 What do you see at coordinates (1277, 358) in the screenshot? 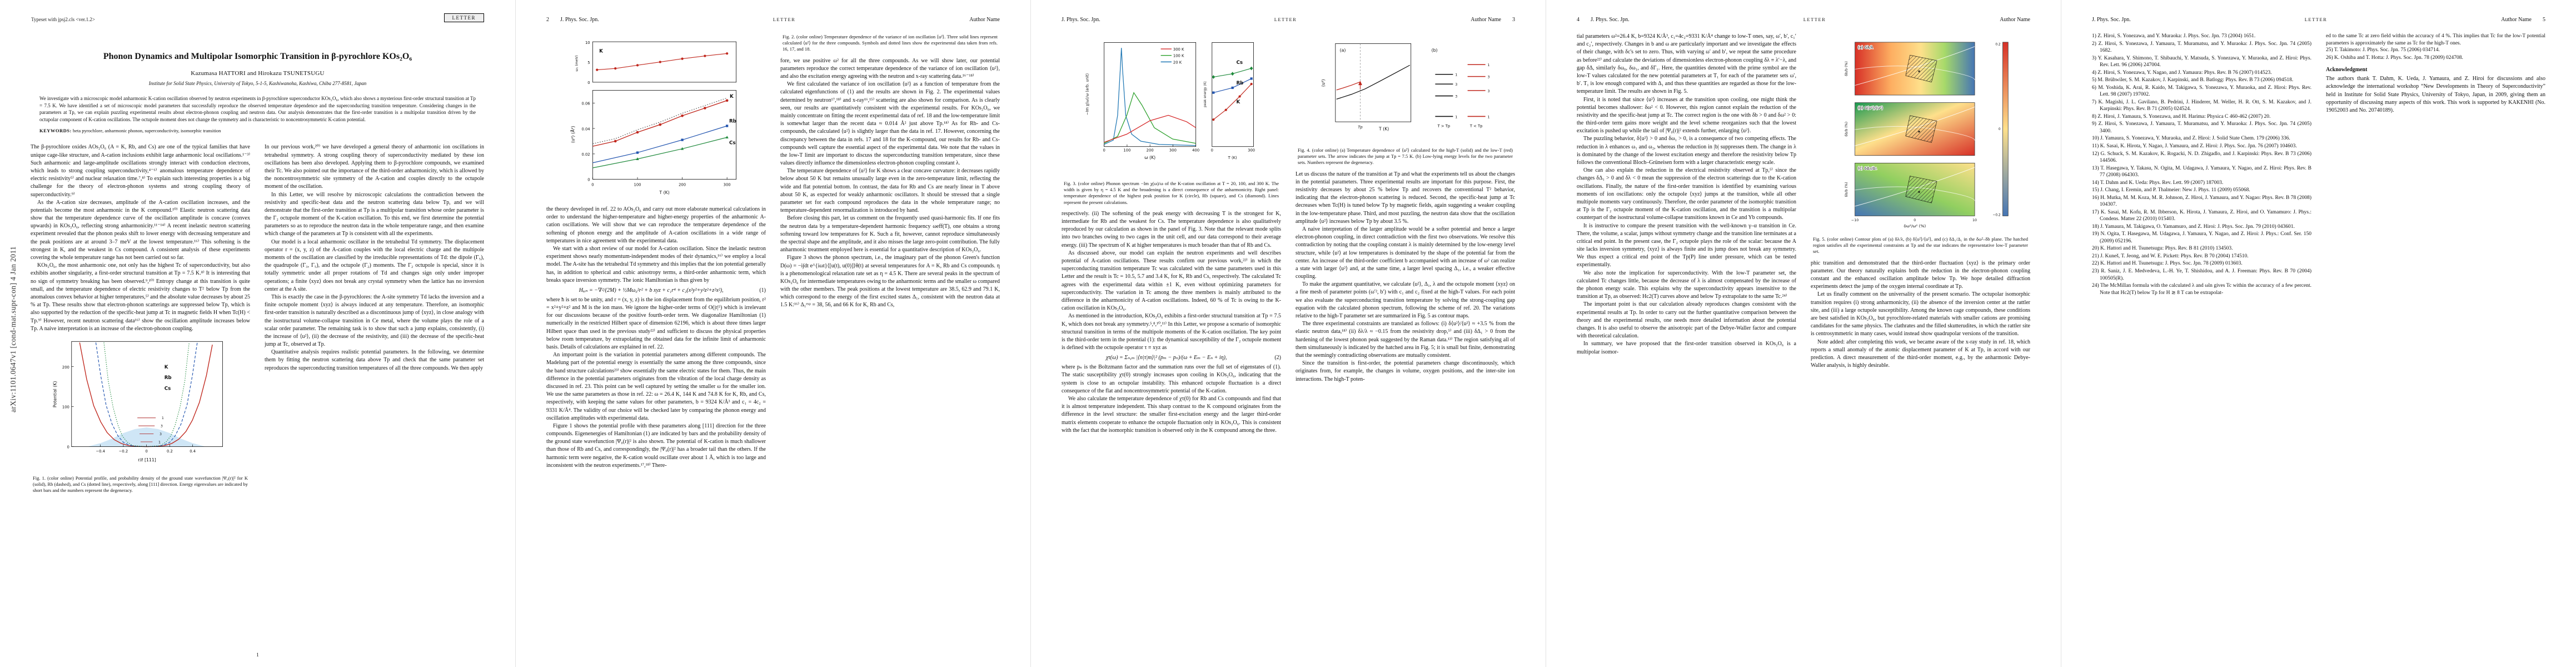
I see `equation-number: (2)` at bounding box center [1277, 358].